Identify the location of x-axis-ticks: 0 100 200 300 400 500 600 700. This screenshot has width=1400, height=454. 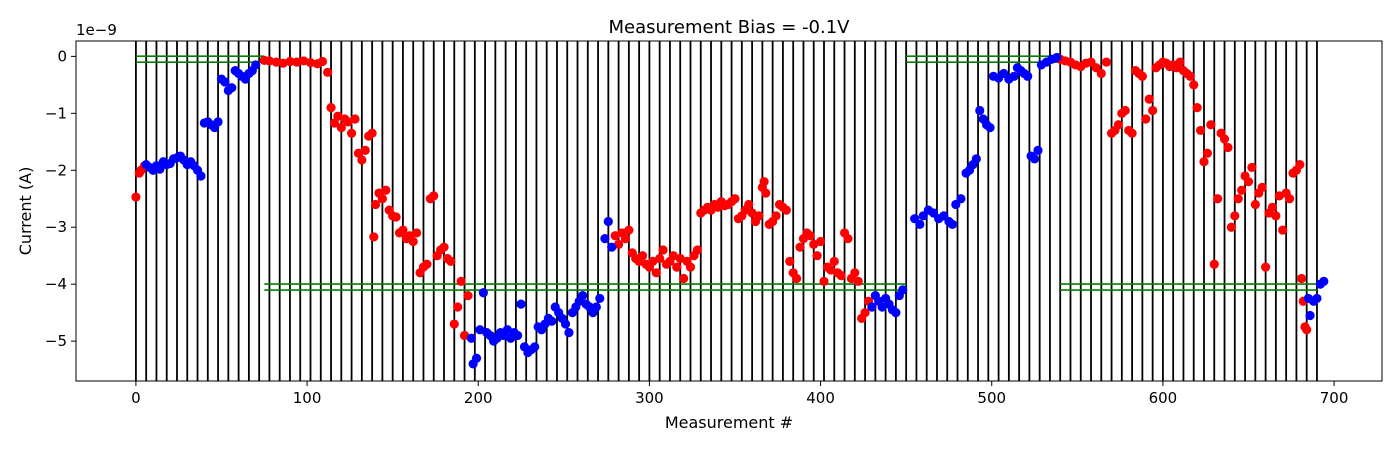
(739, 394).